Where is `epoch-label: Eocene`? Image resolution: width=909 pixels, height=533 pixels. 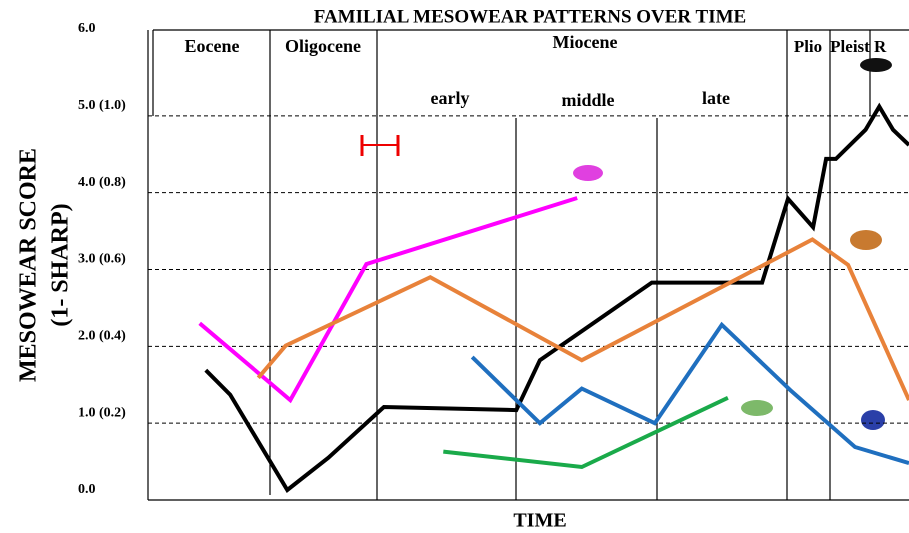
epoch-label: Eocene is located at coordinates (212, 46).